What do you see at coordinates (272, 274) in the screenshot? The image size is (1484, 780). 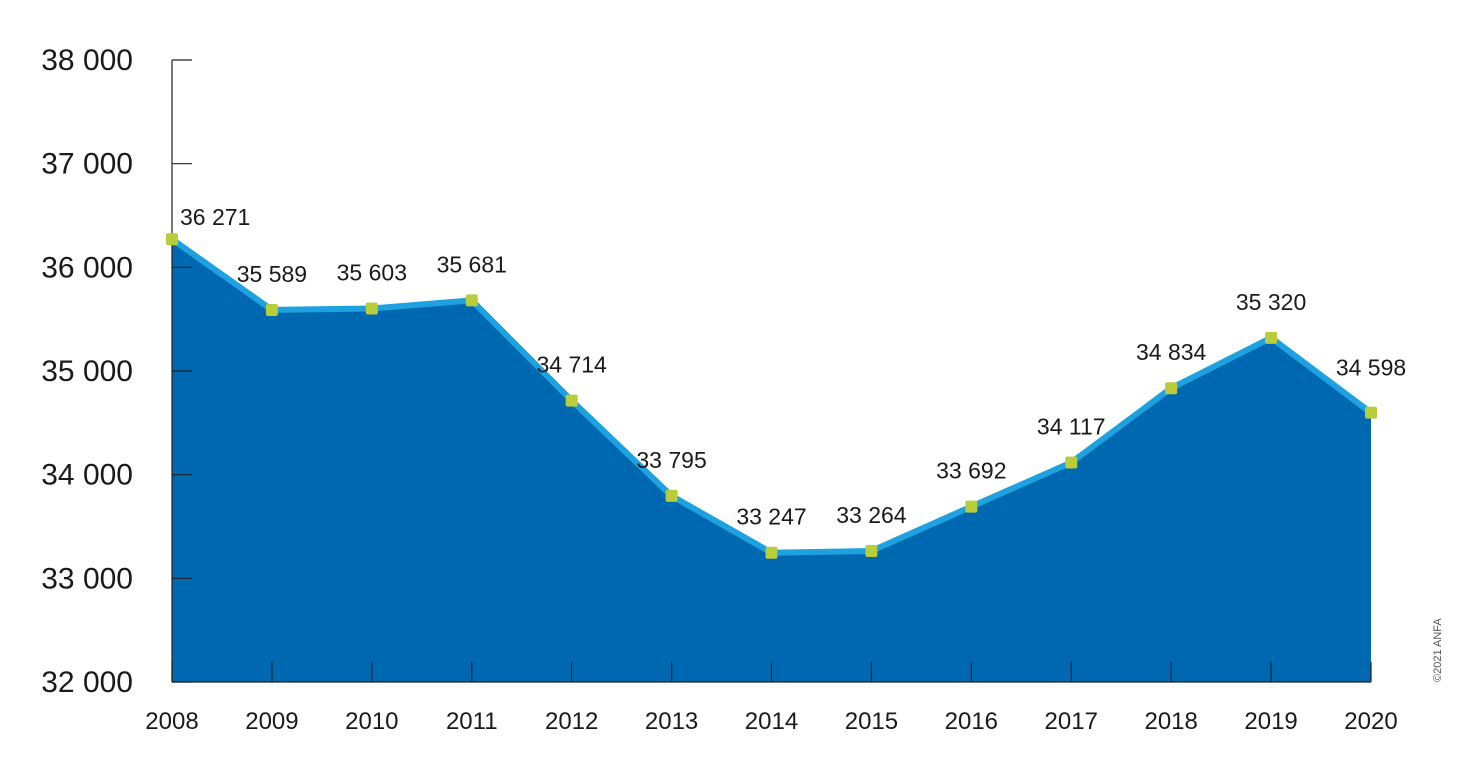 I see `data-label: 35 589` at bounding box center [272, 274].